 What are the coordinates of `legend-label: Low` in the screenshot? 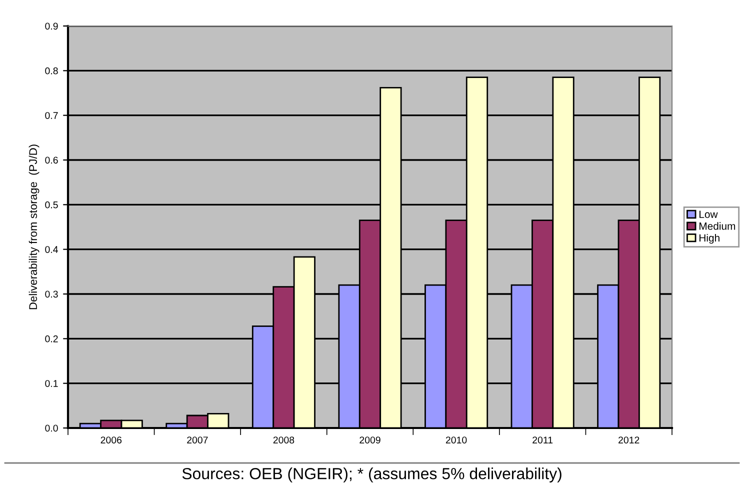 It's located at (709, 214).